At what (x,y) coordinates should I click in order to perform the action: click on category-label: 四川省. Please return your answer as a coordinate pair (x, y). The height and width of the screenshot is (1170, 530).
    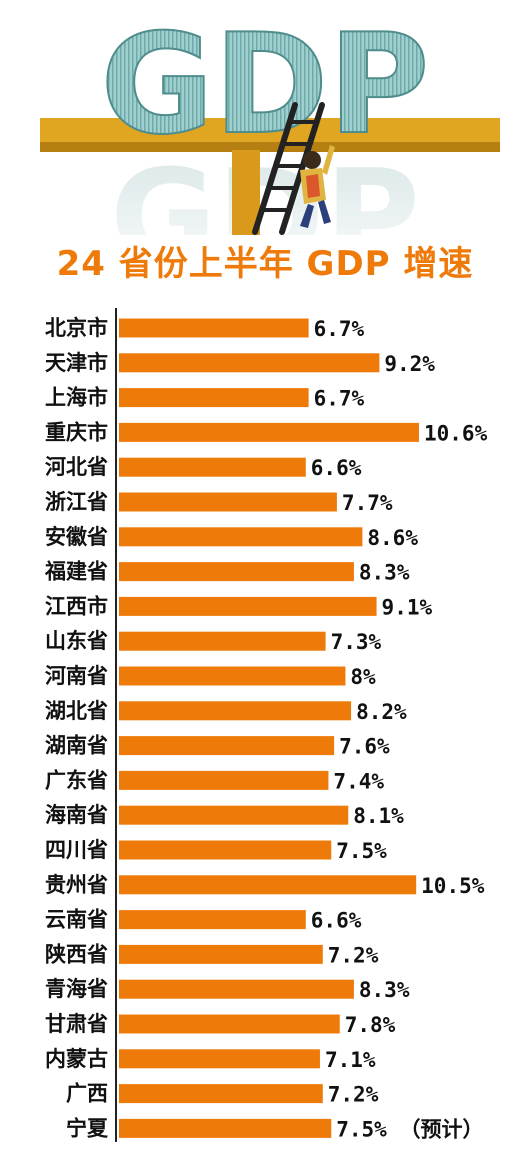
    Looking at the image, I should click on (76, 850).